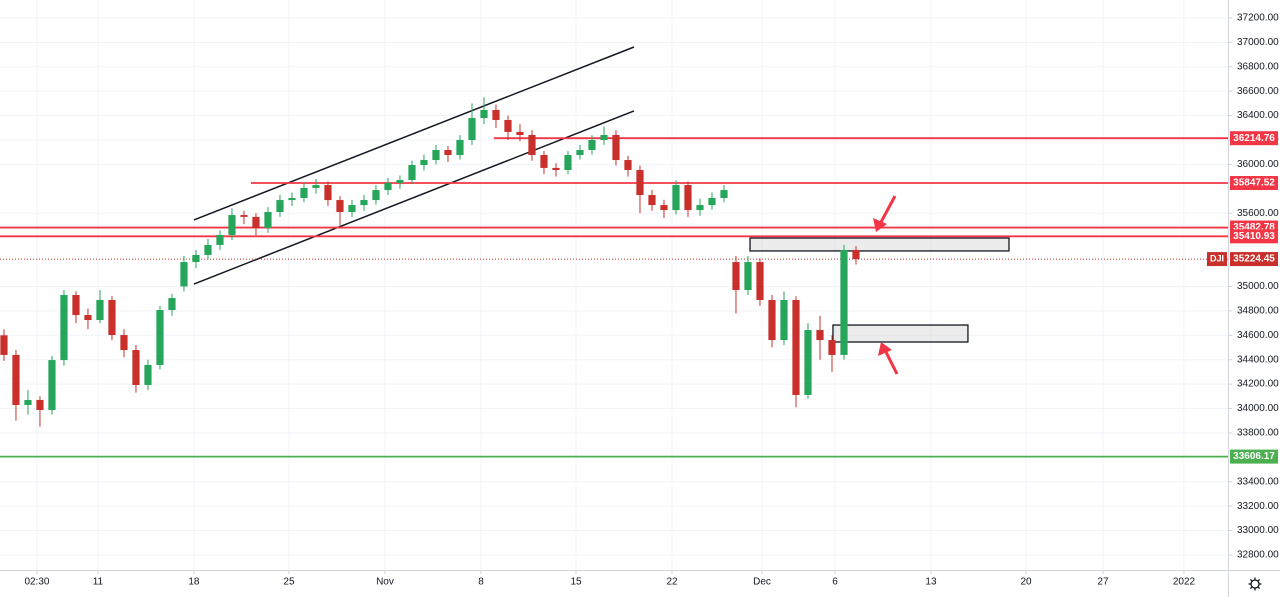 This screenshot has height=597, width=1280. I want to click on level-label: 35847.52, so click(1254, 183).